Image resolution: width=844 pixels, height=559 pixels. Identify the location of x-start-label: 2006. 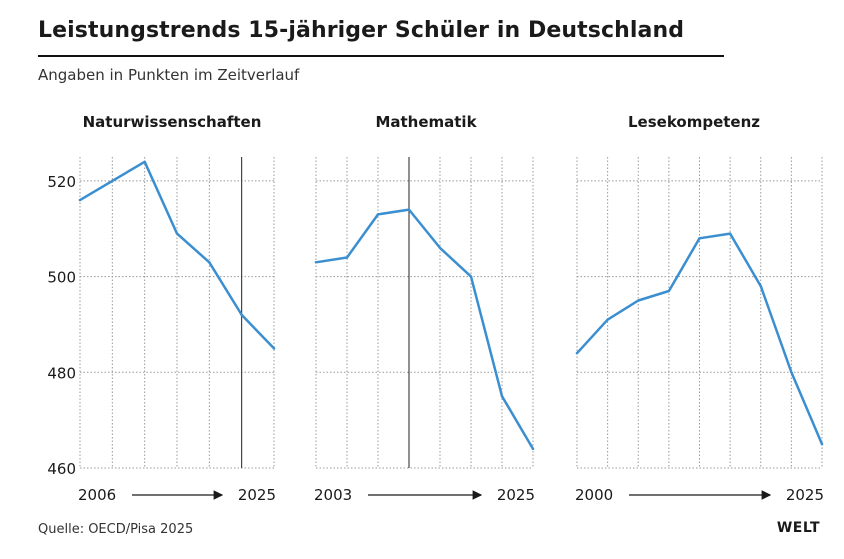
(97, 495).